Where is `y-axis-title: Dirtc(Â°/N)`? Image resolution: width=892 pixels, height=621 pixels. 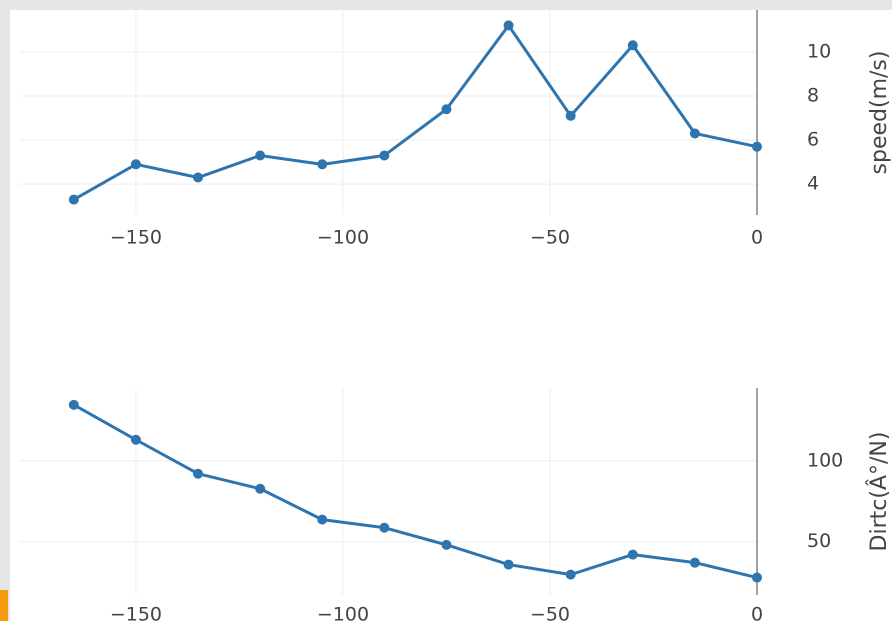
y-axis-title: Dirtc(Â°/N) is located at coordinates (879, 492).